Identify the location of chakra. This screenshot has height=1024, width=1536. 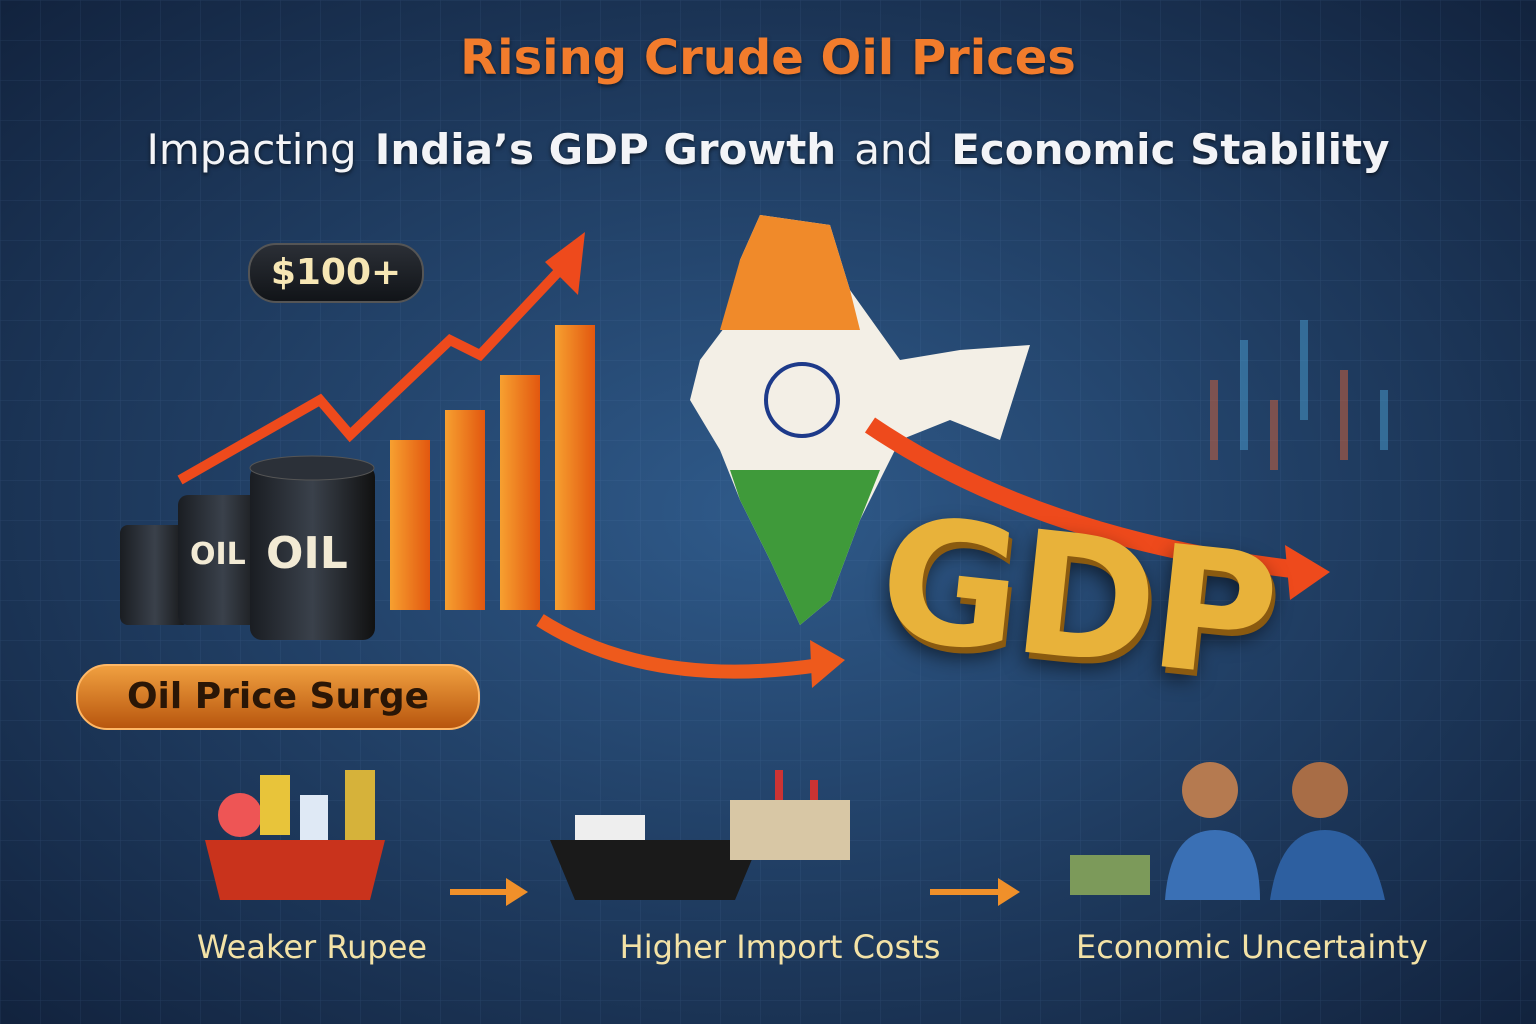
(802, 400).